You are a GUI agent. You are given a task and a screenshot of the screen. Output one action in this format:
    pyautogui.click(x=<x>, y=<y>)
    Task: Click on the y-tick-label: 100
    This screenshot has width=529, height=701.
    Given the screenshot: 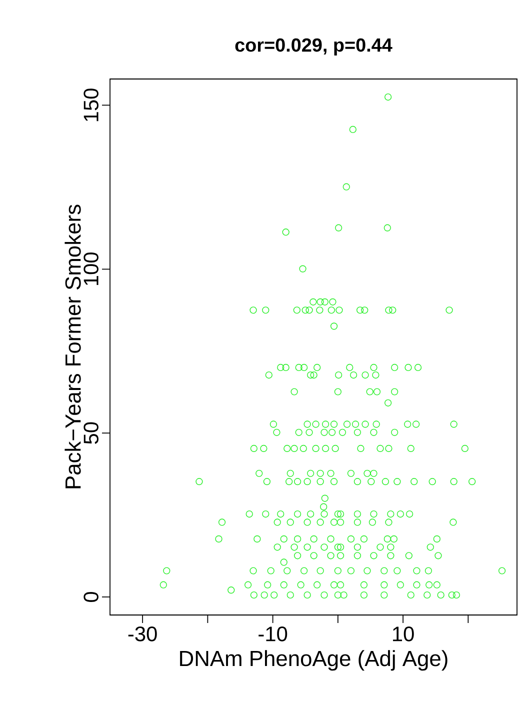 What is the action you would take?
    pyautogui.click(x=91, y=268)
    